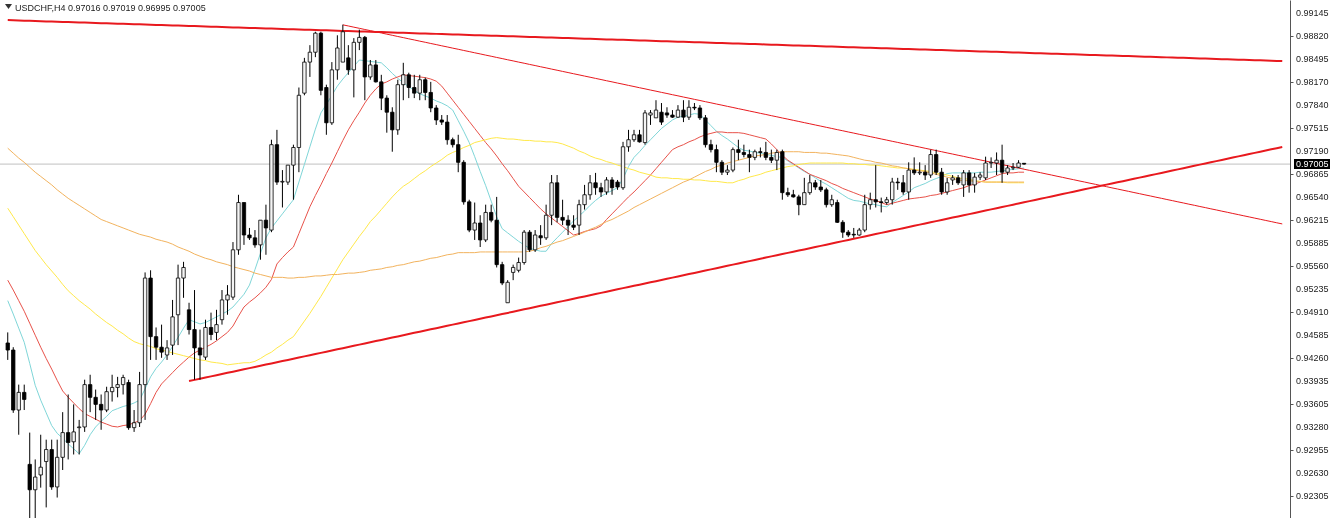 The width and height of the screenshot is (1332, 518). I want to click on y-tick-label: 0.95885, so click(1312, 243).